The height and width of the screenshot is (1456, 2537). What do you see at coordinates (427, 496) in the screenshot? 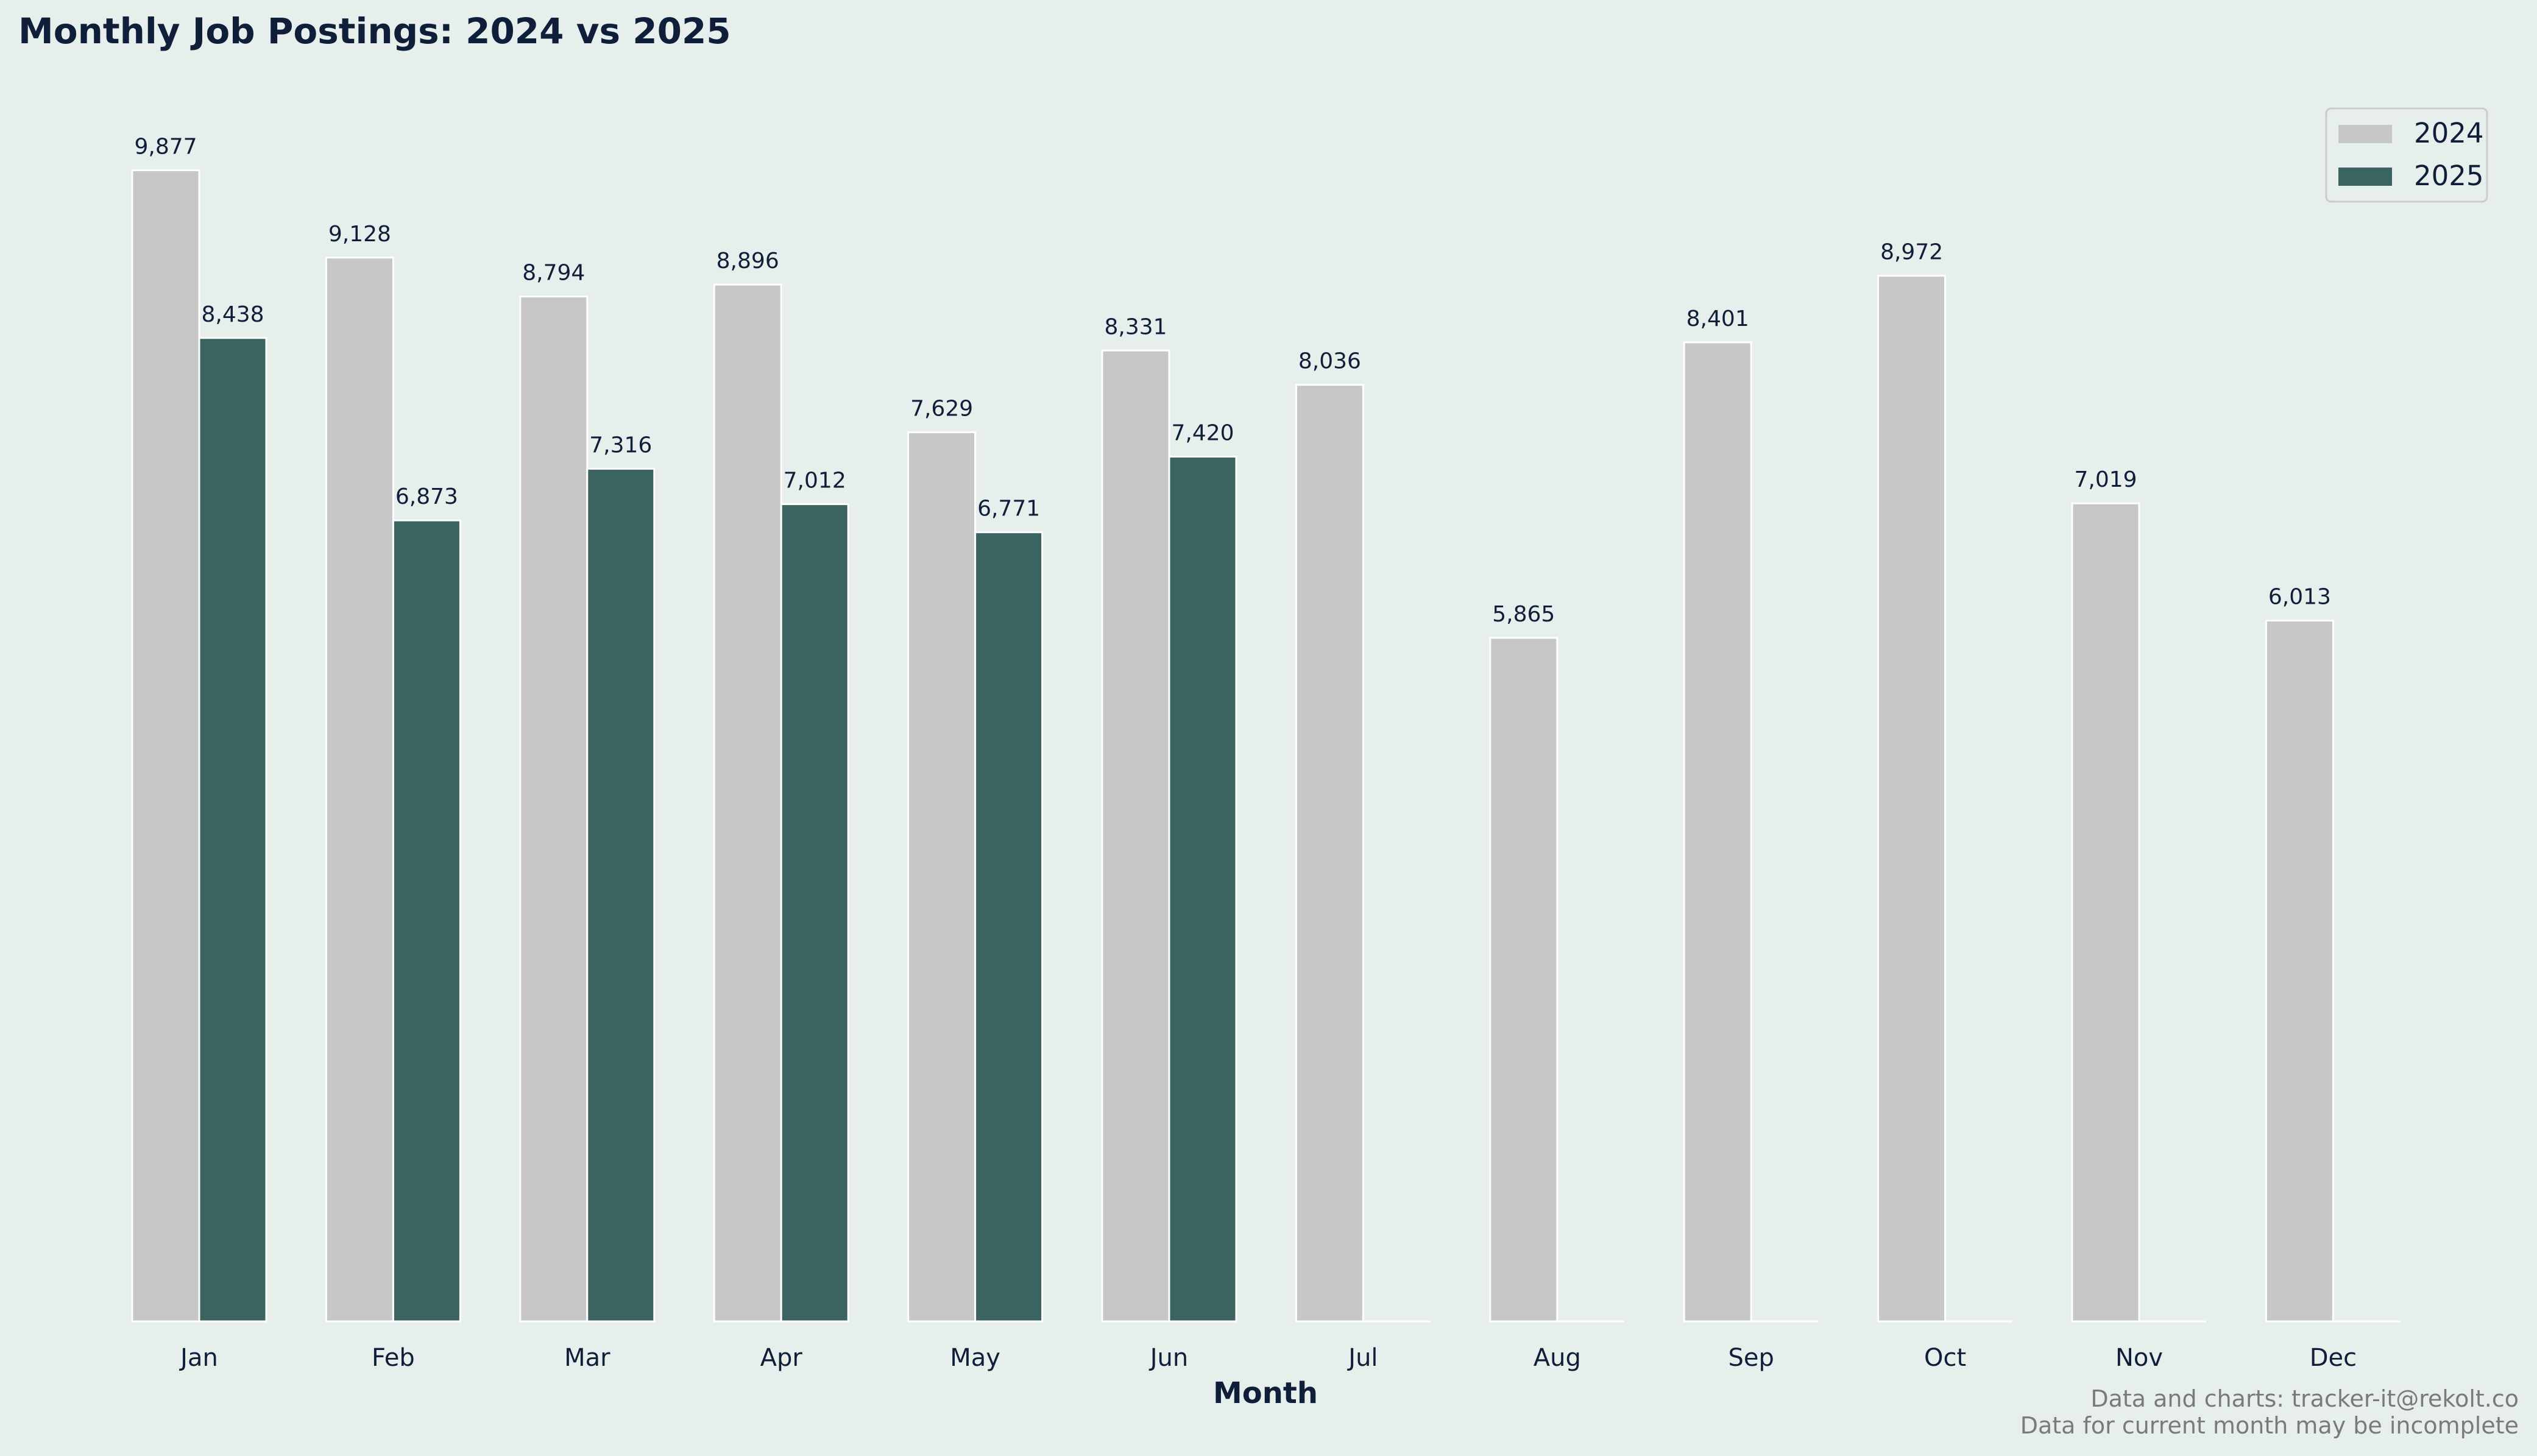
I see `data-label-2025-feb: 6,873` at bounding box center [427, 496].